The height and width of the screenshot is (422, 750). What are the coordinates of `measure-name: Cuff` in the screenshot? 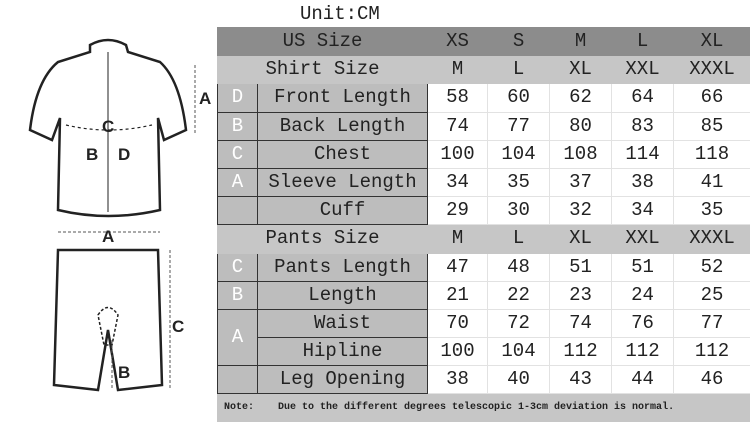 It's located at (343, 211).